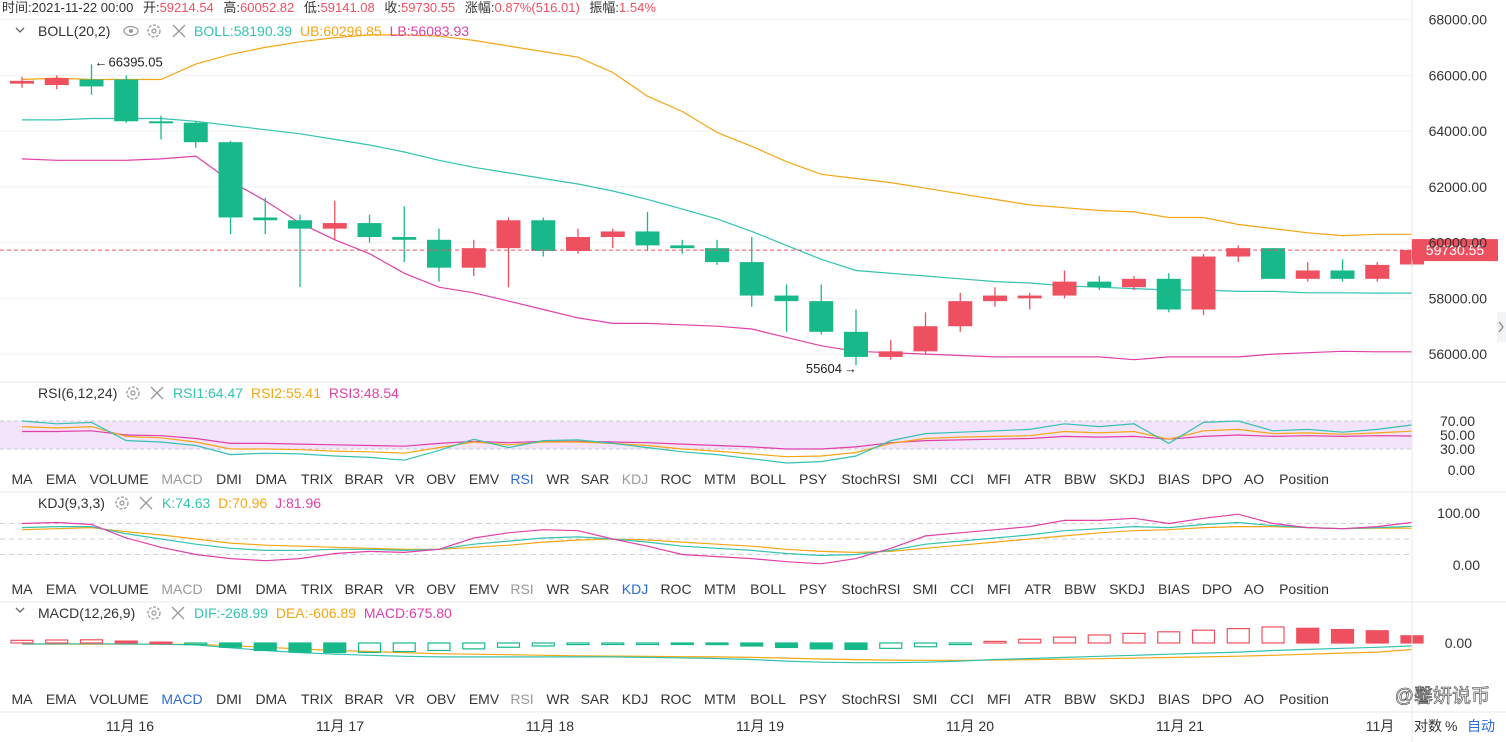  What do you see at coordinates (999, 479) in the screenshot?
I see `indicator-tab-mfi: MFI` at bounding box center [999, 479].